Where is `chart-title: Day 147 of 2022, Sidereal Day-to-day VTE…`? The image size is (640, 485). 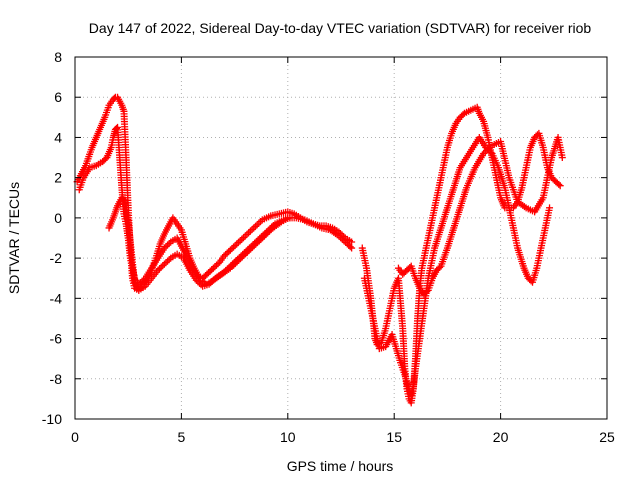 chart-title: Day 147 of 2022, Sidereal Day-to-day VTE… is located at coordinates (340, 28).